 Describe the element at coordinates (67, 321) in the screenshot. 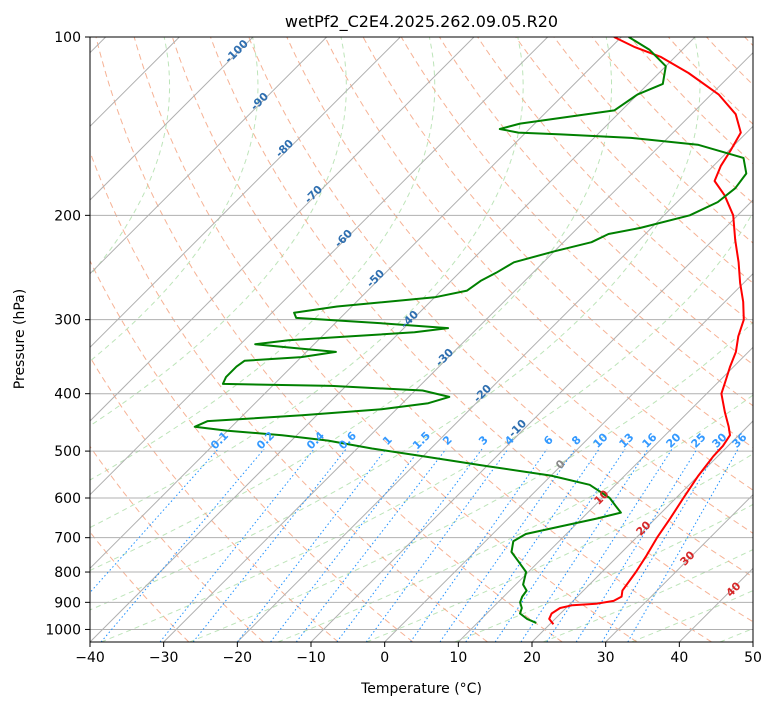

I see `y-tick-label: 300` at that location.